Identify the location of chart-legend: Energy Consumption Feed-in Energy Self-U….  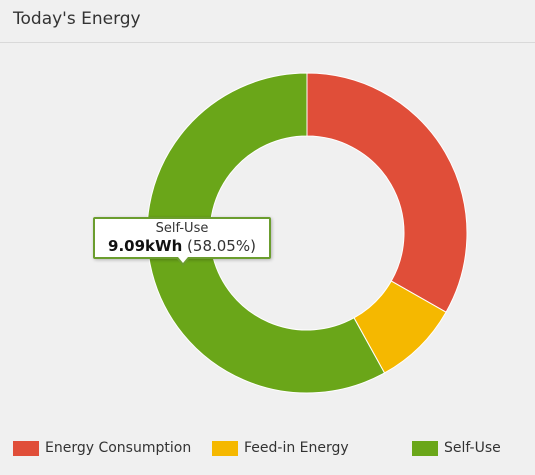
(267, 448).